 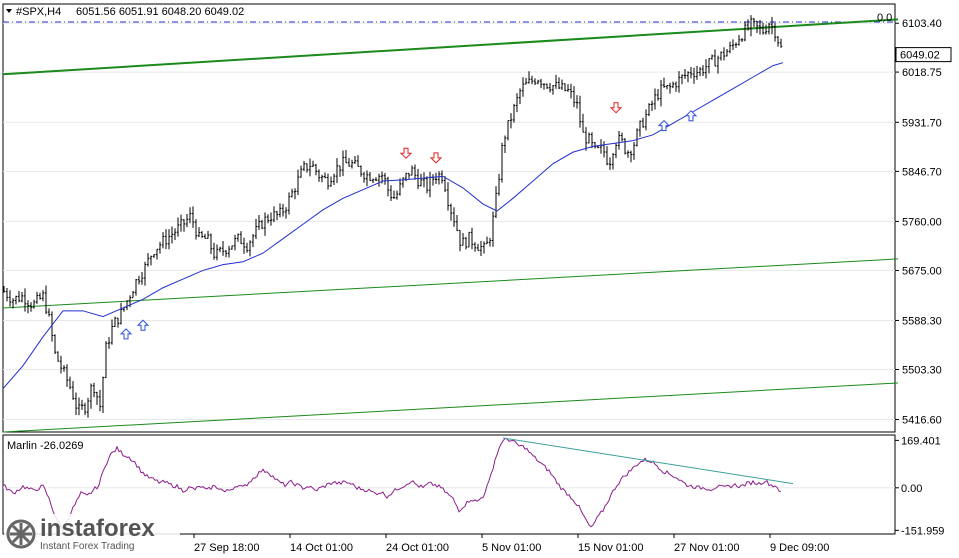 I want to click on indicator-tick-label: 0.00, so click(x=911, y=489).